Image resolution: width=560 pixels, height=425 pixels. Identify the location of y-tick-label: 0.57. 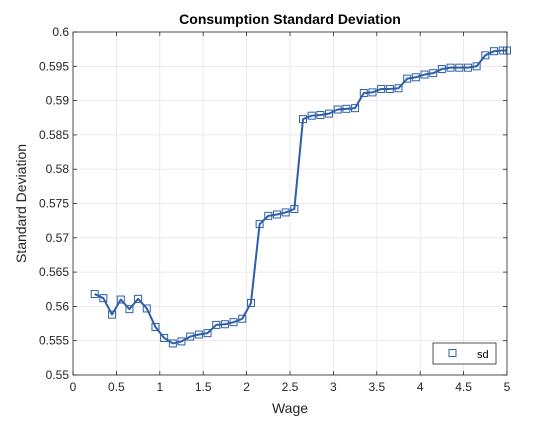
(58, 238).